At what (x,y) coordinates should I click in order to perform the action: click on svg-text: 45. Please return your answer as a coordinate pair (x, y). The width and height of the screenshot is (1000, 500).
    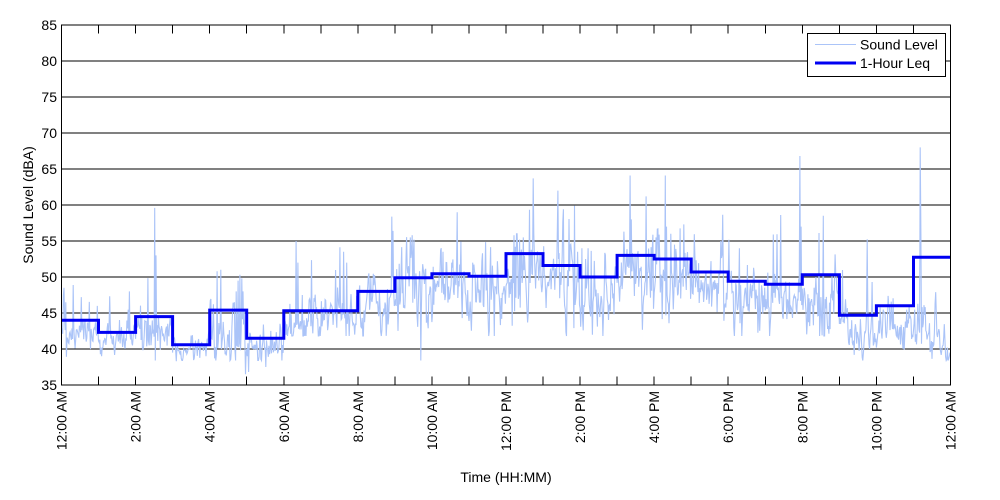
    Looking at the image, I should click on (49, 313).